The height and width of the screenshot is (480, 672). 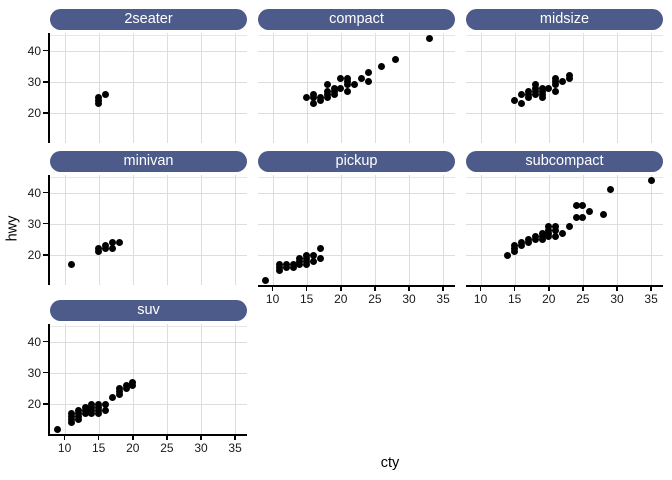 What do you see at coordinates (375, 299) in the screenshot?
I see `x-axis-tick-label: 25` at bounding box center [375, 299].